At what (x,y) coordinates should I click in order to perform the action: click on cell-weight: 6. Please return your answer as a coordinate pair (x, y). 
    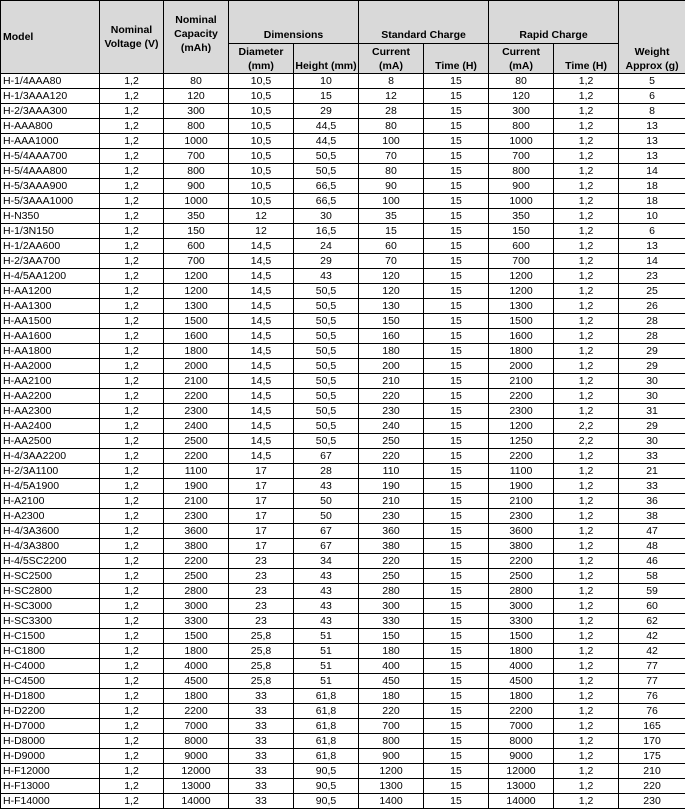
    Looking at the image, I should click on (651, 231).